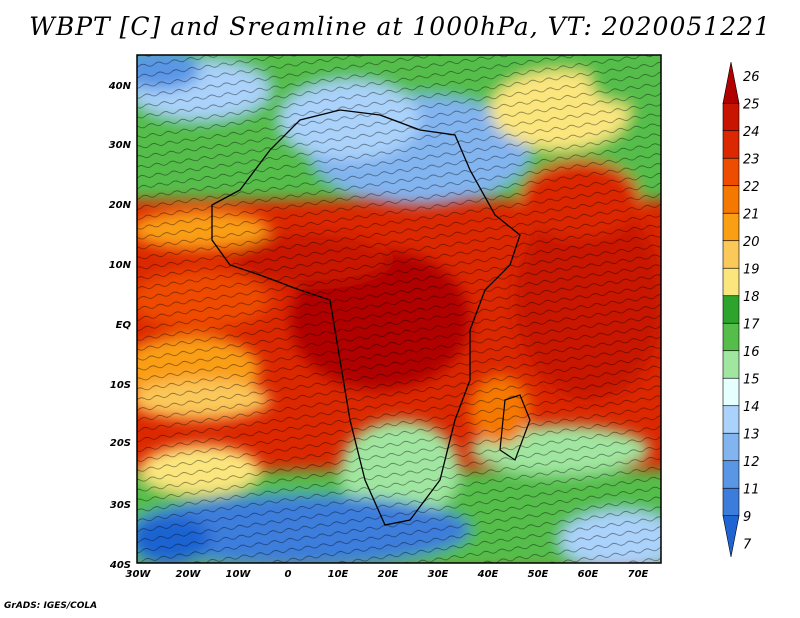 The height and width of the screenshot is (618, 800). What do you see at coordinates (751, 352) in the screenshot?
I see `colorbar-label: 16` at bounding box center [751, 352].